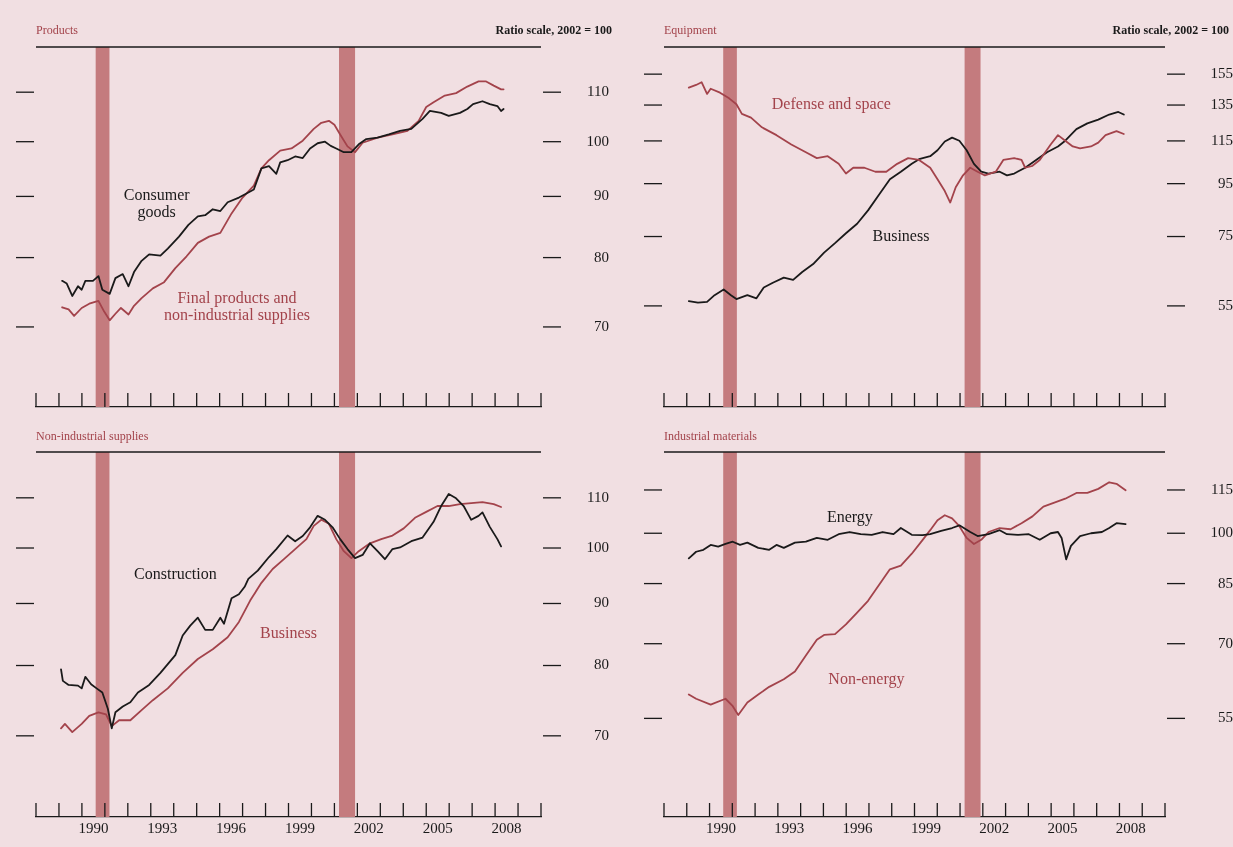 The height and width of the screenshot is (847, 1233). What do you see at coordinates (849, 516) in the screenshot?
I see `series-label: Energy` at bounding box center [849, 516].